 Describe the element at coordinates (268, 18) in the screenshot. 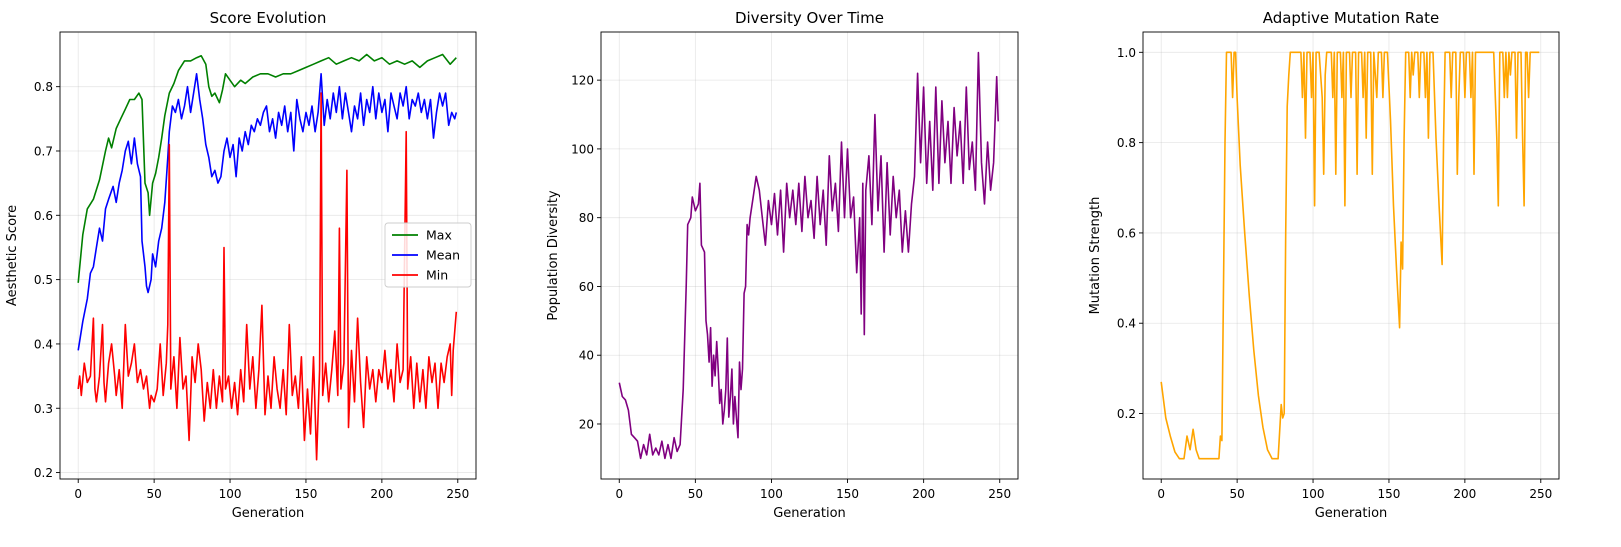

I see `chart-title: Score Evolution` at that location.